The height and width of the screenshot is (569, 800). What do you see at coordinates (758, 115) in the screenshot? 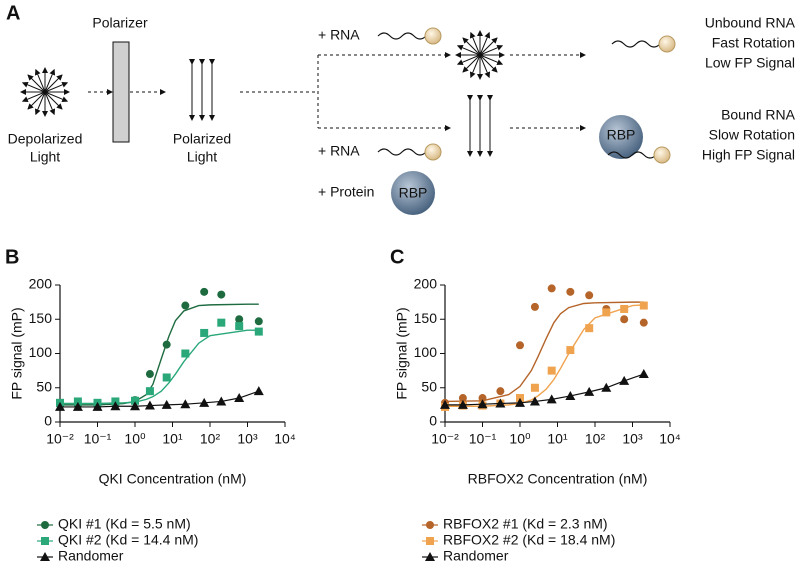
I see `outcome: Bound RNA` at bounding box center [758, 115].